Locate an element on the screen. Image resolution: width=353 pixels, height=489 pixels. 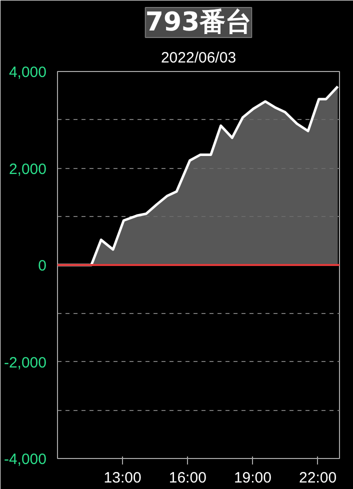
chart-subtitle: 2022/06/03 is located at coordinates (198, 58).